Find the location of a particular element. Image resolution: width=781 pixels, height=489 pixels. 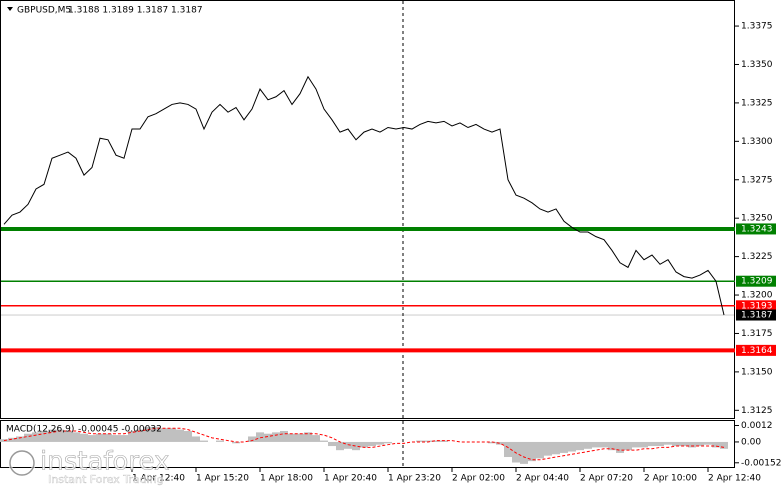

macd-frame is located at coordinates (367, 444).